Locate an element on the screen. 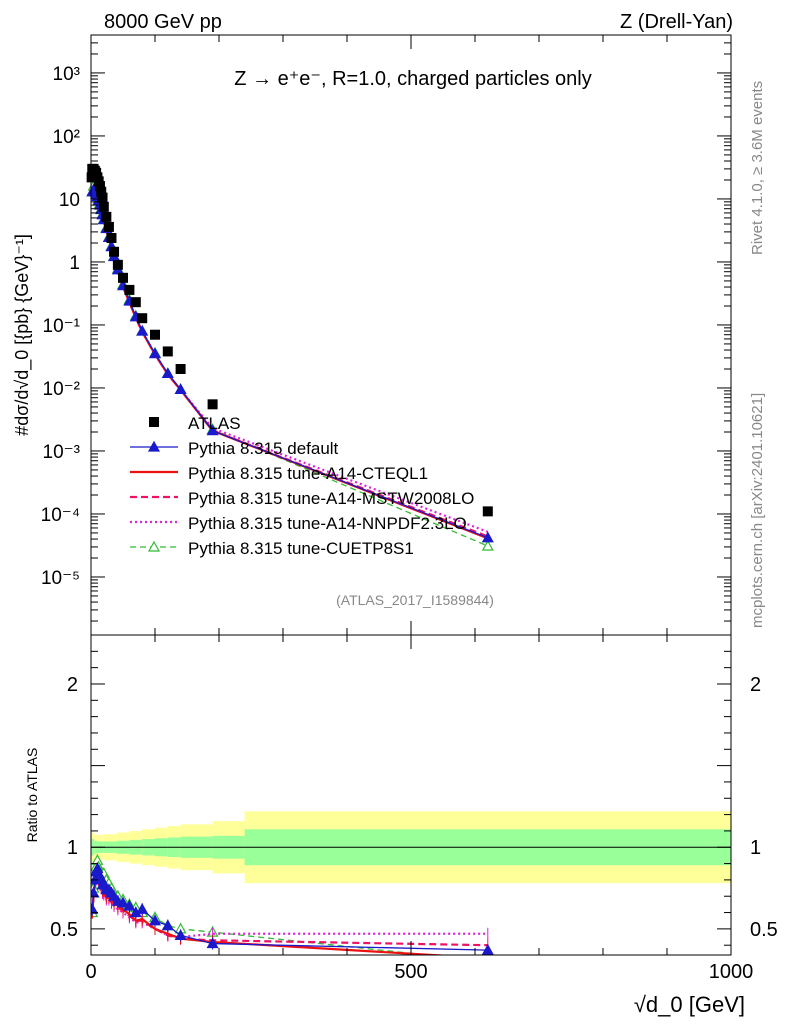  y-tick-label-ratio-right-2: 2 is located at coordinates (755, 685).